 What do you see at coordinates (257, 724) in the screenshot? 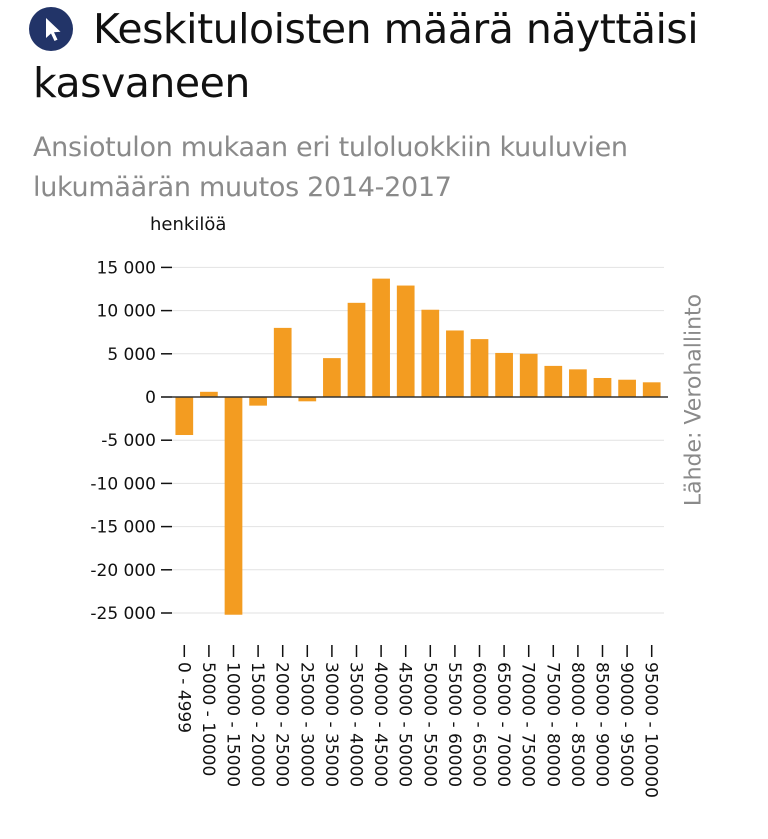
I see `x-tick-label: 15000 - 20000` at bounding box center [257, 724].